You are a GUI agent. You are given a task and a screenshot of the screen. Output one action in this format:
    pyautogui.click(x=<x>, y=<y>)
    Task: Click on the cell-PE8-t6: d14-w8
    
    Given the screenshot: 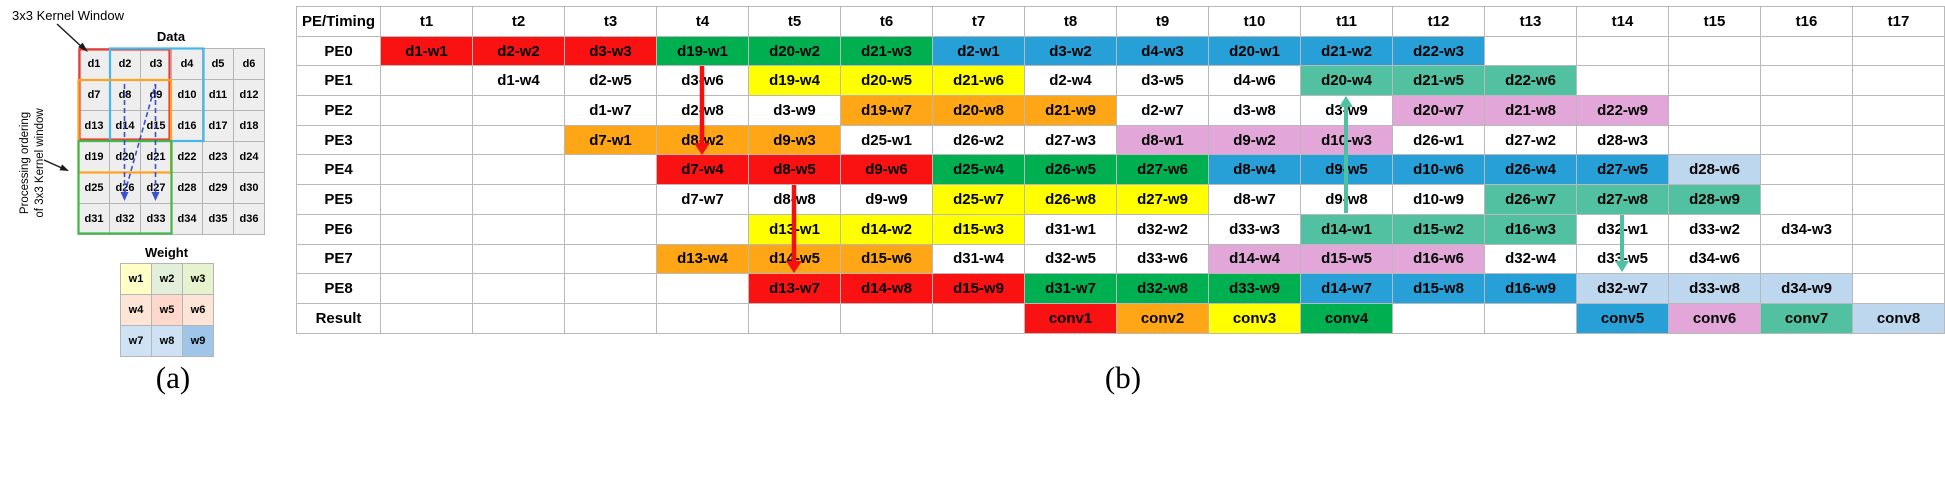 What is the action you would take?
    pyautogui.click(x=887, y=289)
    